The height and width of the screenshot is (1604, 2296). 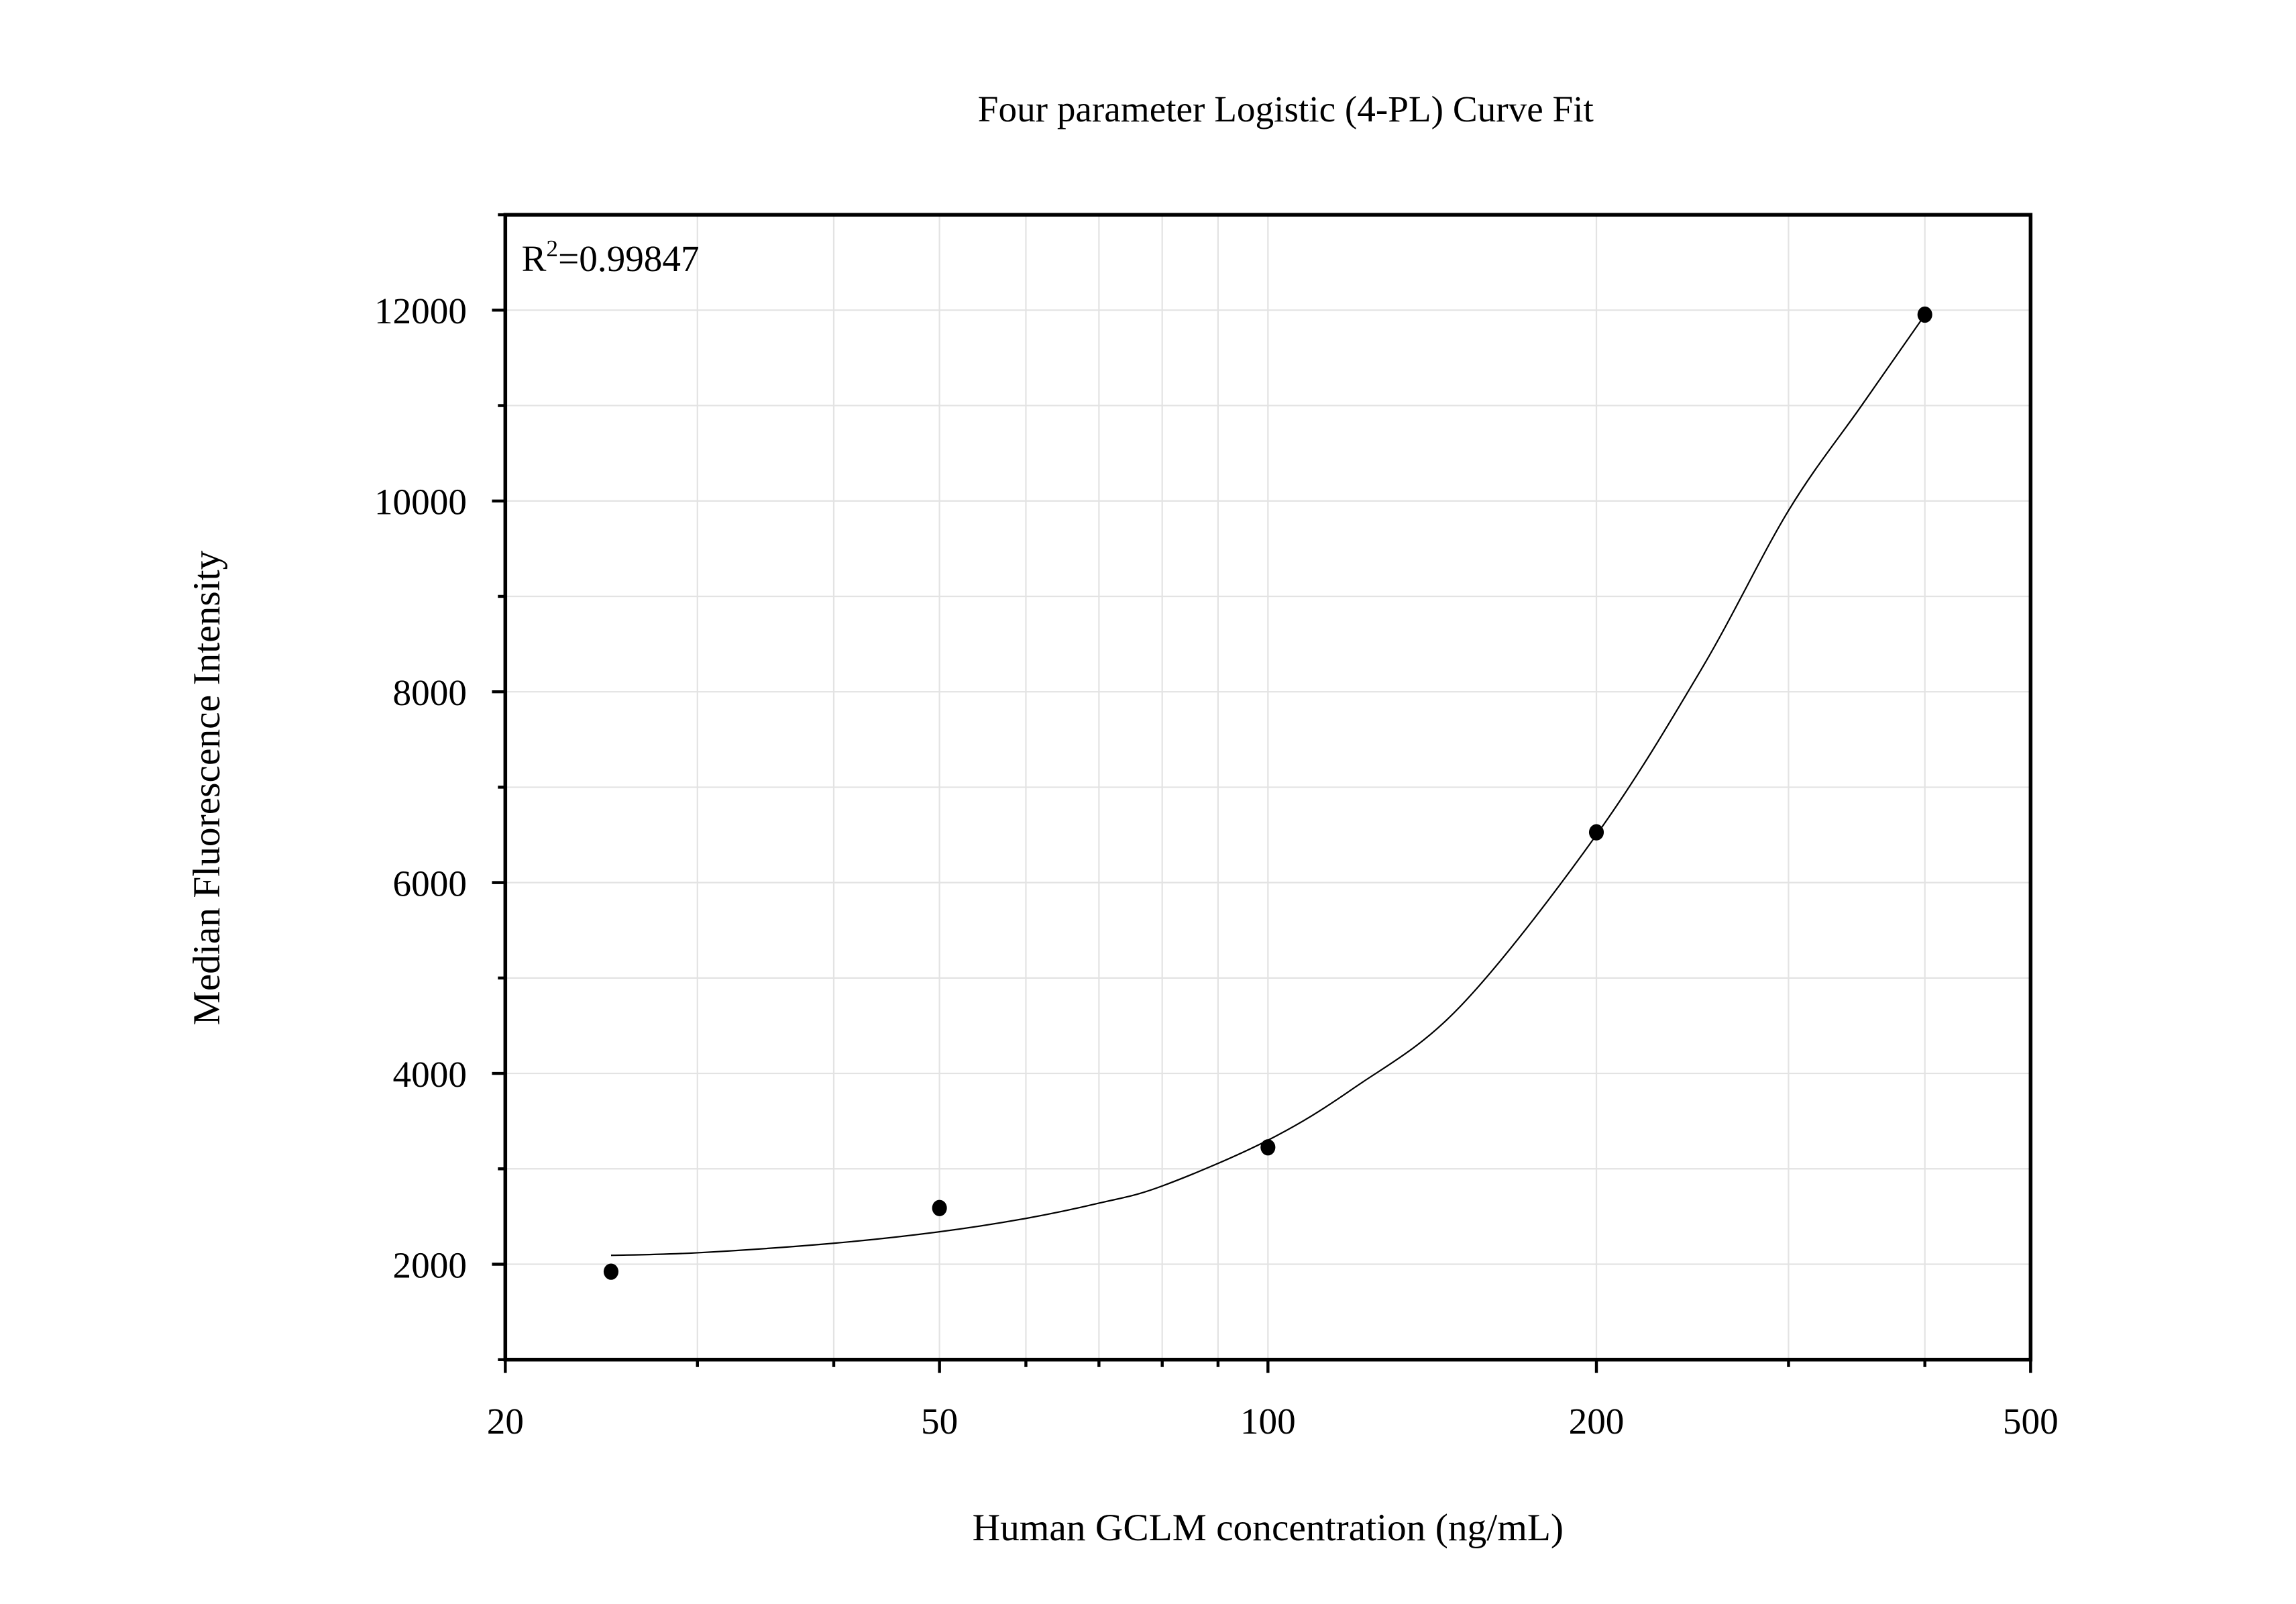 I want to click on y-tick-label: 8000, so click(x=430, y=692).